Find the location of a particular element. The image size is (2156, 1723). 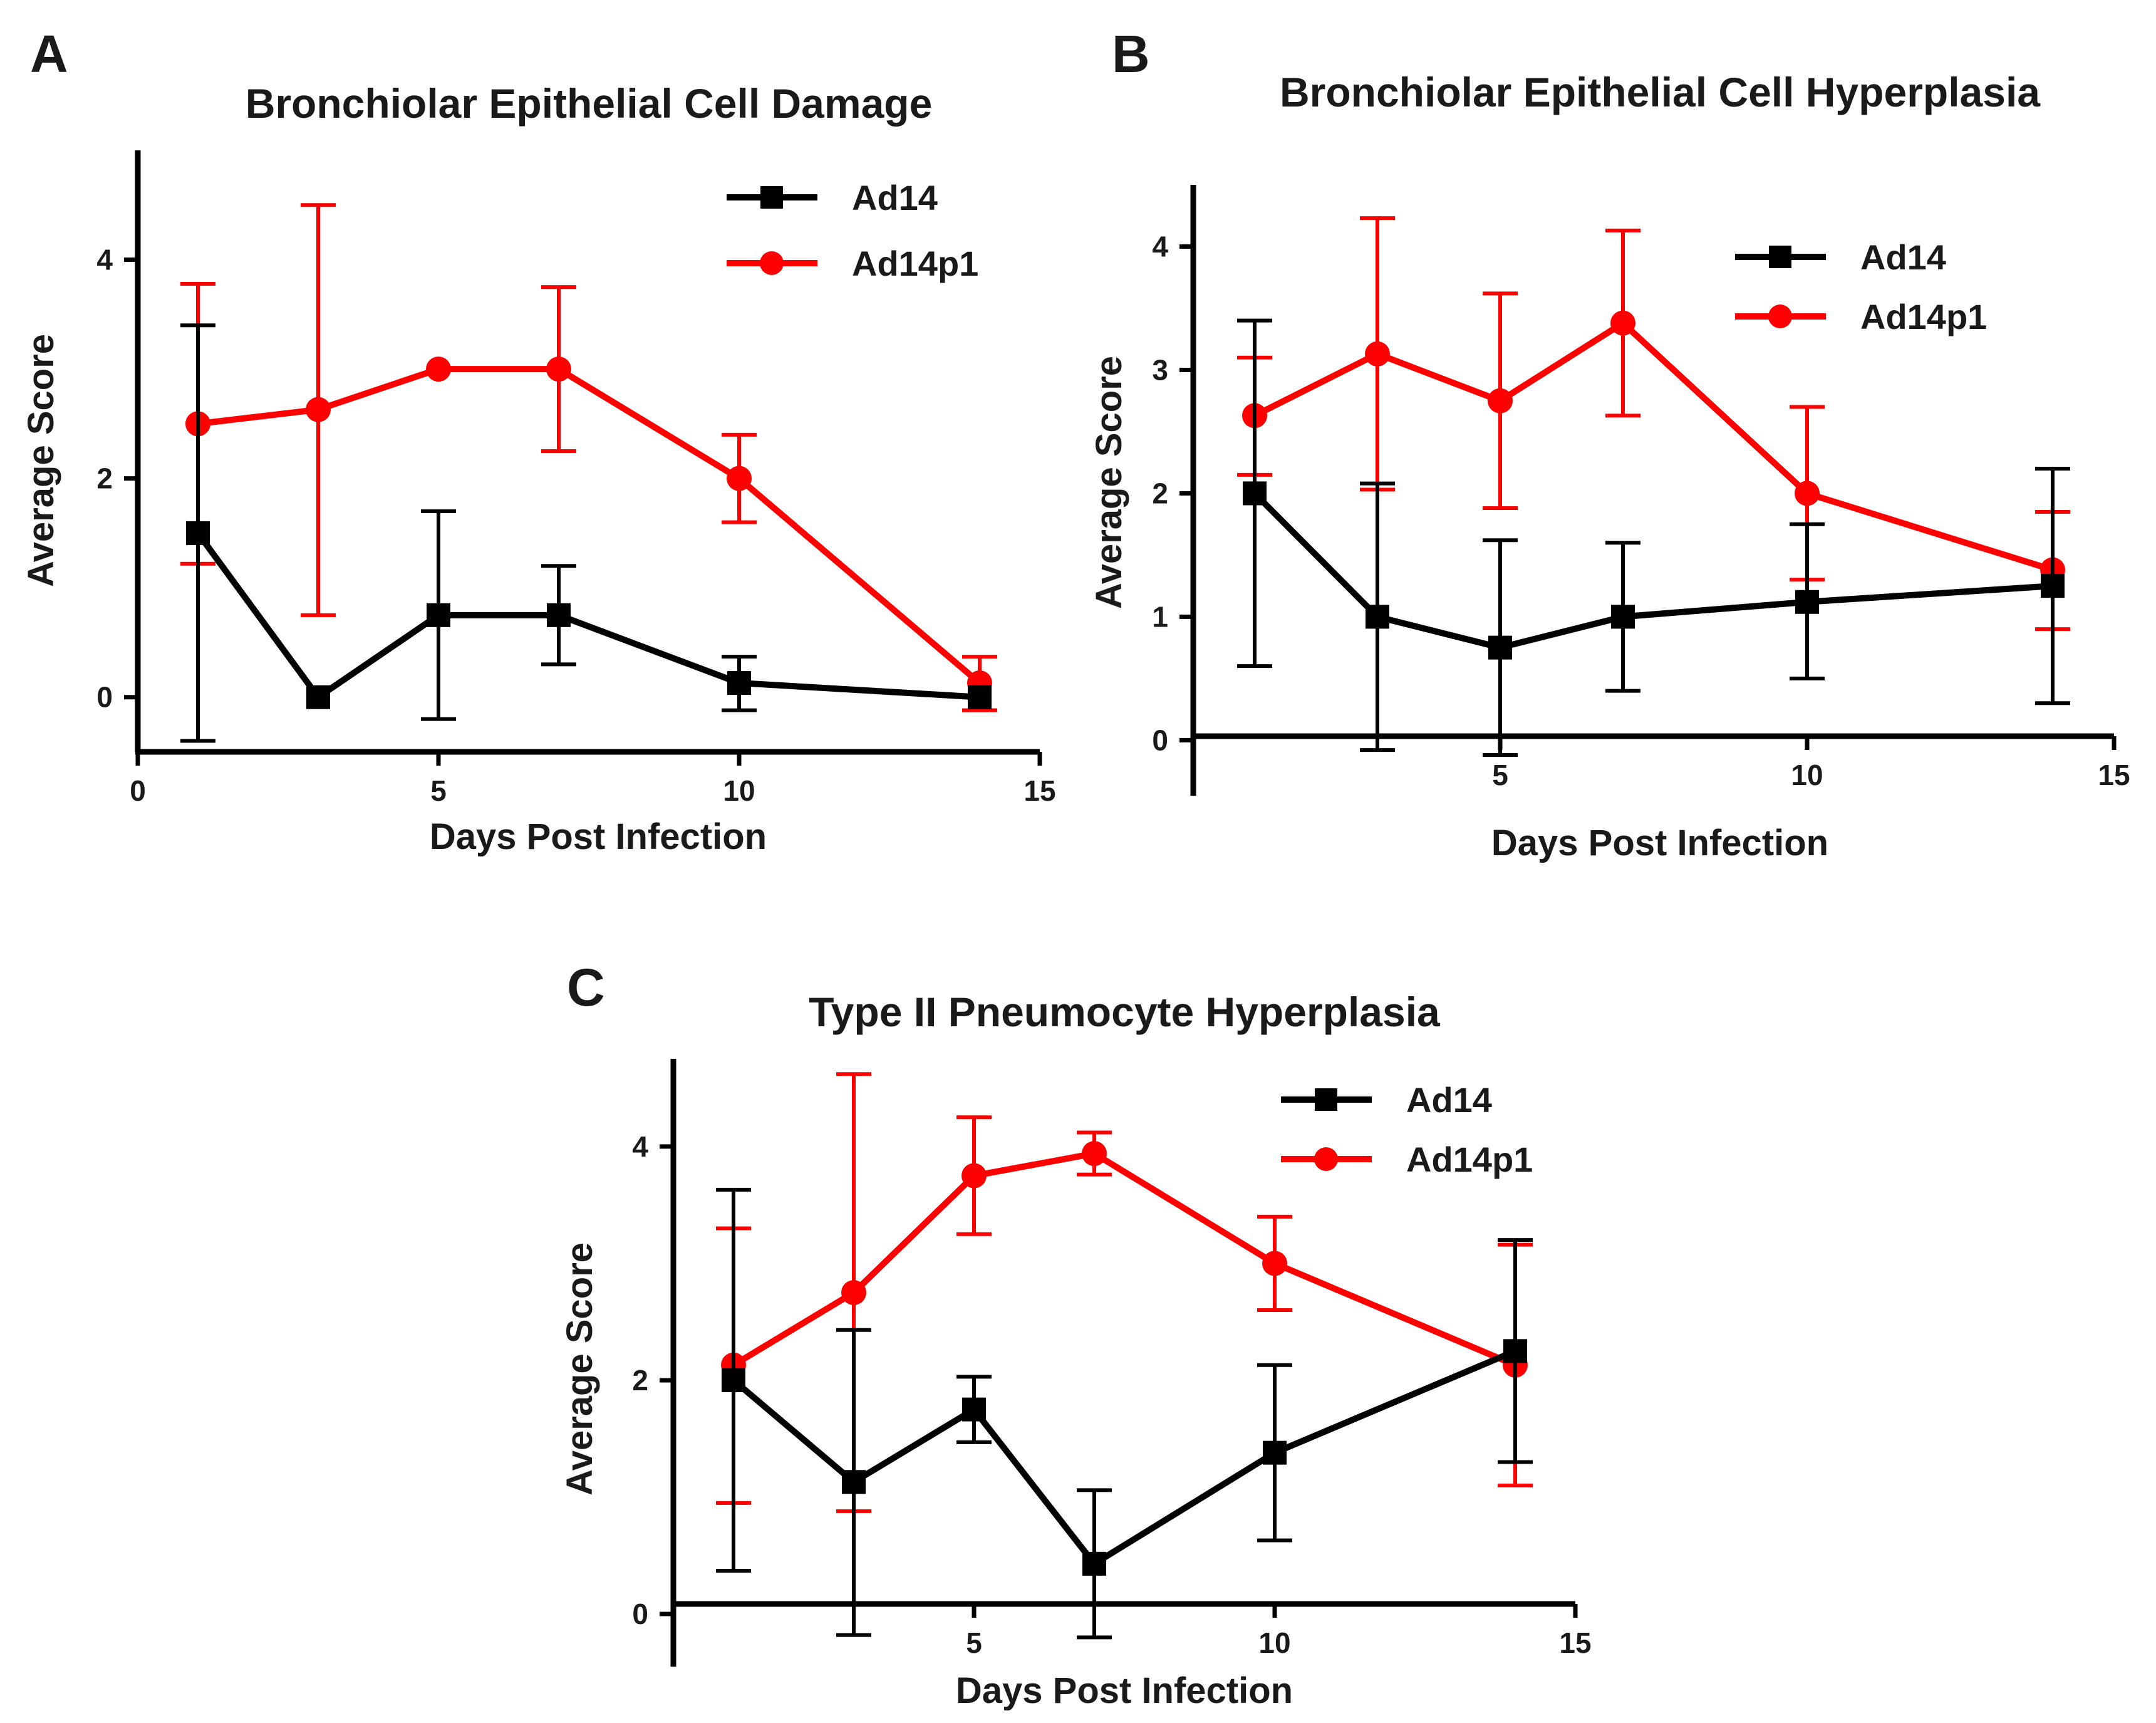

y-tick-label-a: 0 is located at coordinates (104, 697).